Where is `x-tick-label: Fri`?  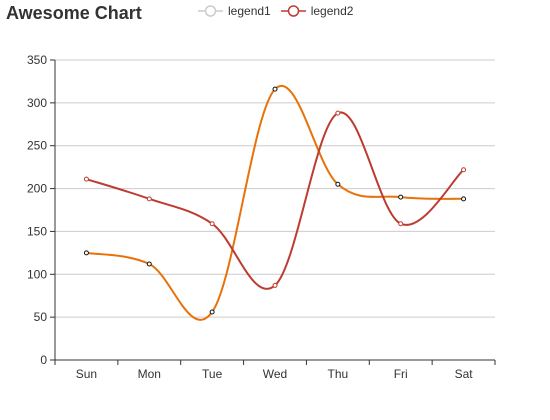
x-tick-label: Fri is located at coordinates (401, 374).